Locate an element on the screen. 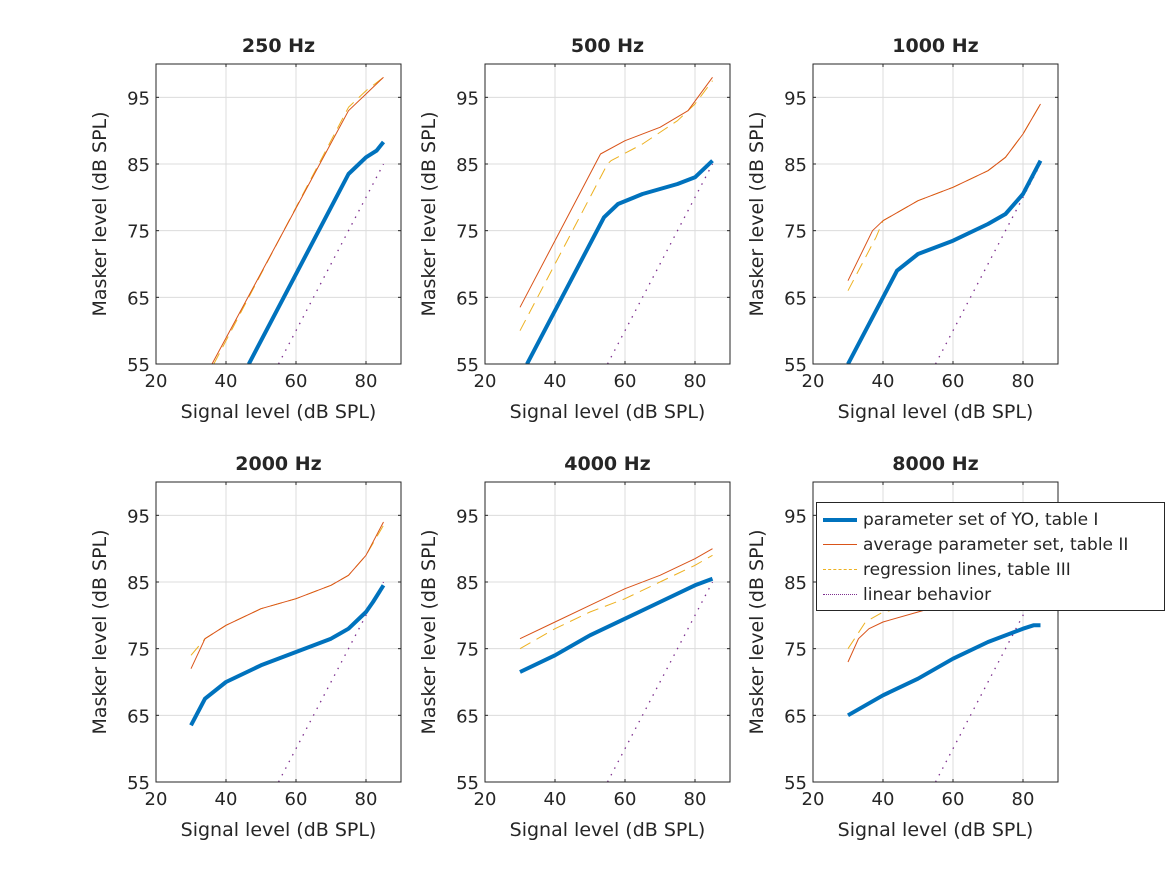  legend-entry: average parameter set, table II is located at coordinates (990, 544).